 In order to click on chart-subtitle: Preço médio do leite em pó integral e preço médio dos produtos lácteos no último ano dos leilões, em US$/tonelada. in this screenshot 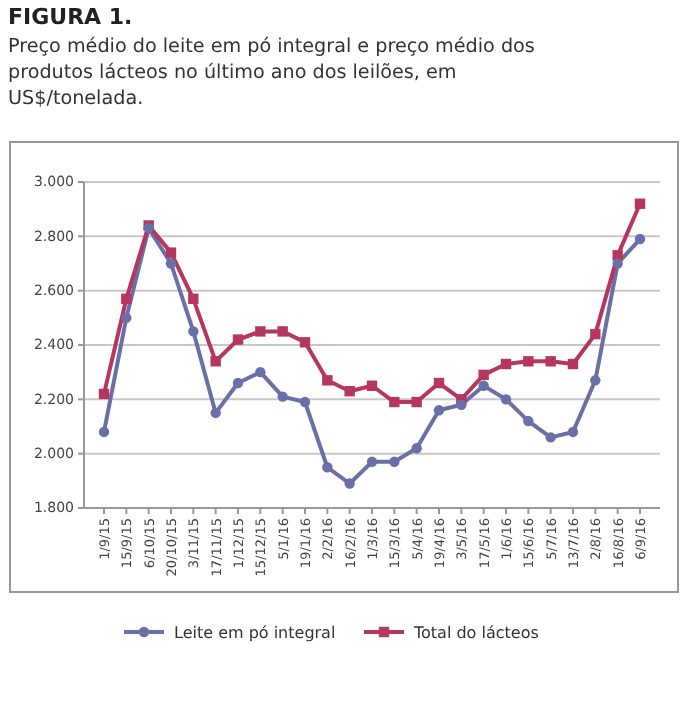, I will do `click(271, 73)`.